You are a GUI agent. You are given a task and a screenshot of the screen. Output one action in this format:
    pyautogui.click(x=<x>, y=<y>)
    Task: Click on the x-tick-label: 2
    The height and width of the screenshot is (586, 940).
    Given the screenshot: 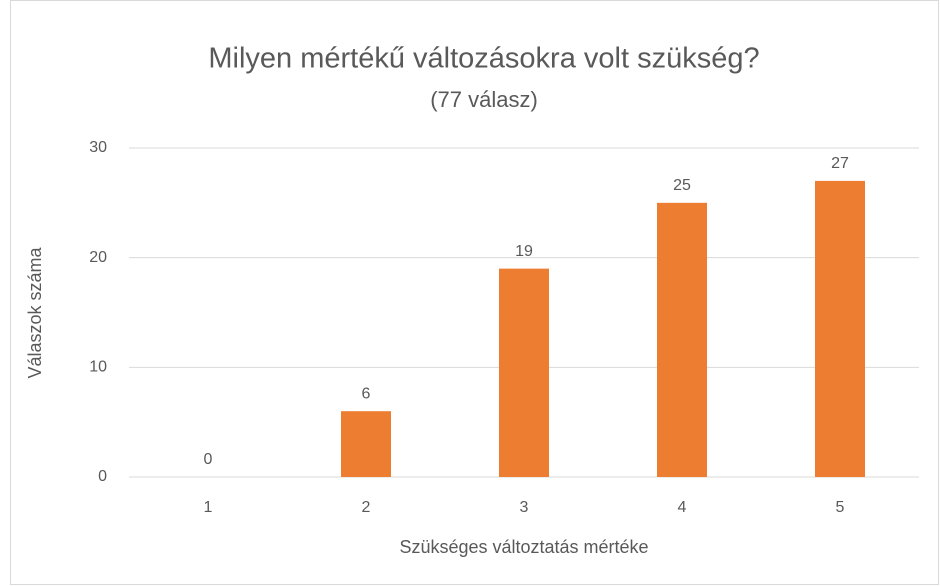 What is the action you would take?
    pyautogui.click(x=366, y=507)
    